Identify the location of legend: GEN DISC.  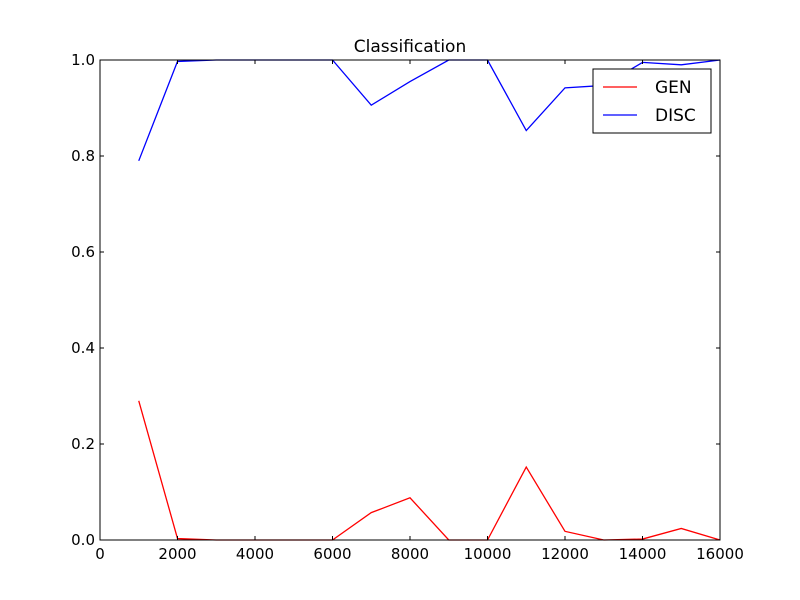
(652, 101).